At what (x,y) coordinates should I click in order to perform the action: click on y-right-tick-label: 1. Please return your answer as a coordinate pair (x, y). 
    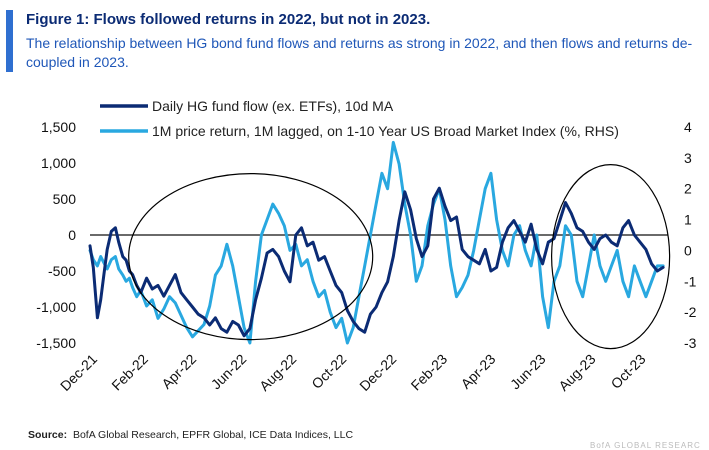
    Looking at the image, I should click on (688, 220).